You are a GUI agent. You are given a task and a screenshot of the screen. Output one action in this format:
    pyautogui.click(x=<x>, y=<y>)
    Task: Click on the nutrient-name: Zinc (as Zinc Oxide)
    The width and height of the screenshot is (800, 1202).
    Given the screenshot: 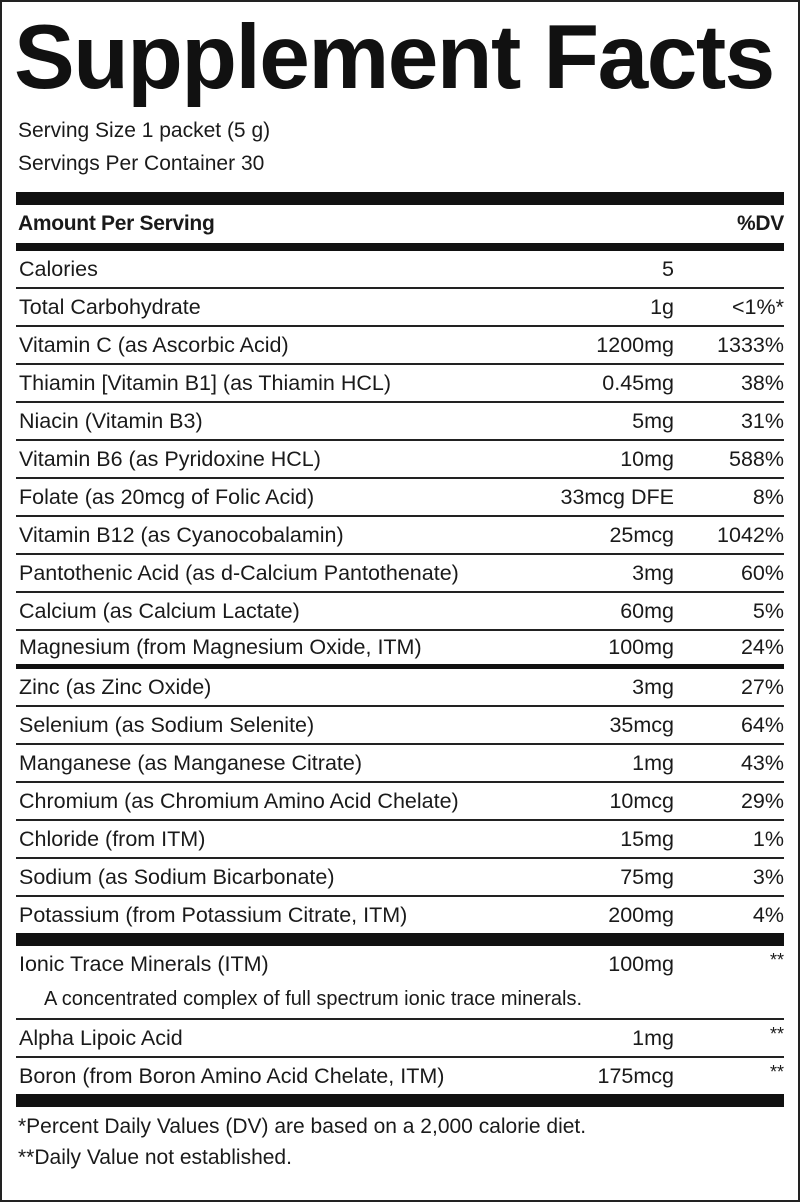 What is the action you would take?
    pyautogui.click(x=115, y=686)
    